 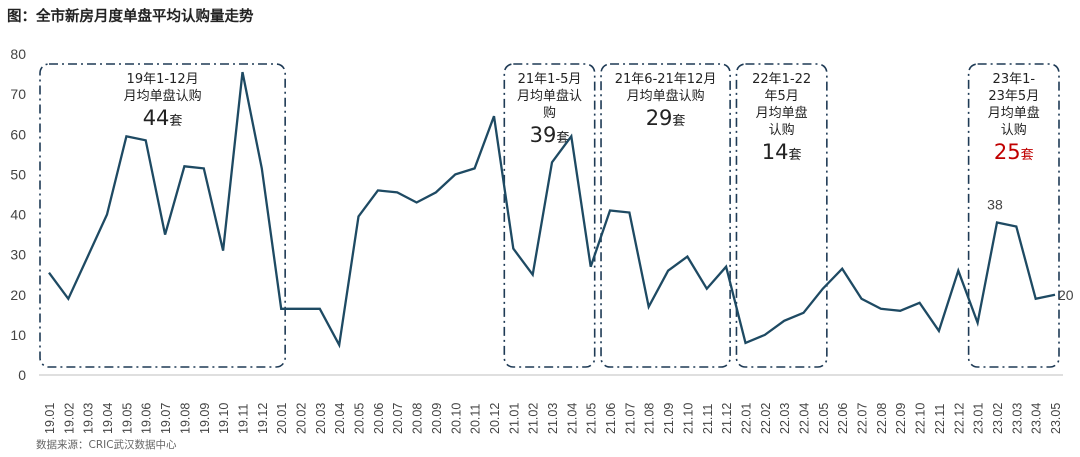 What do you see at coordinates (901, 418) in the screenshot?
I see `x-tick-label: 22.09` at bounding box center [901, 418].